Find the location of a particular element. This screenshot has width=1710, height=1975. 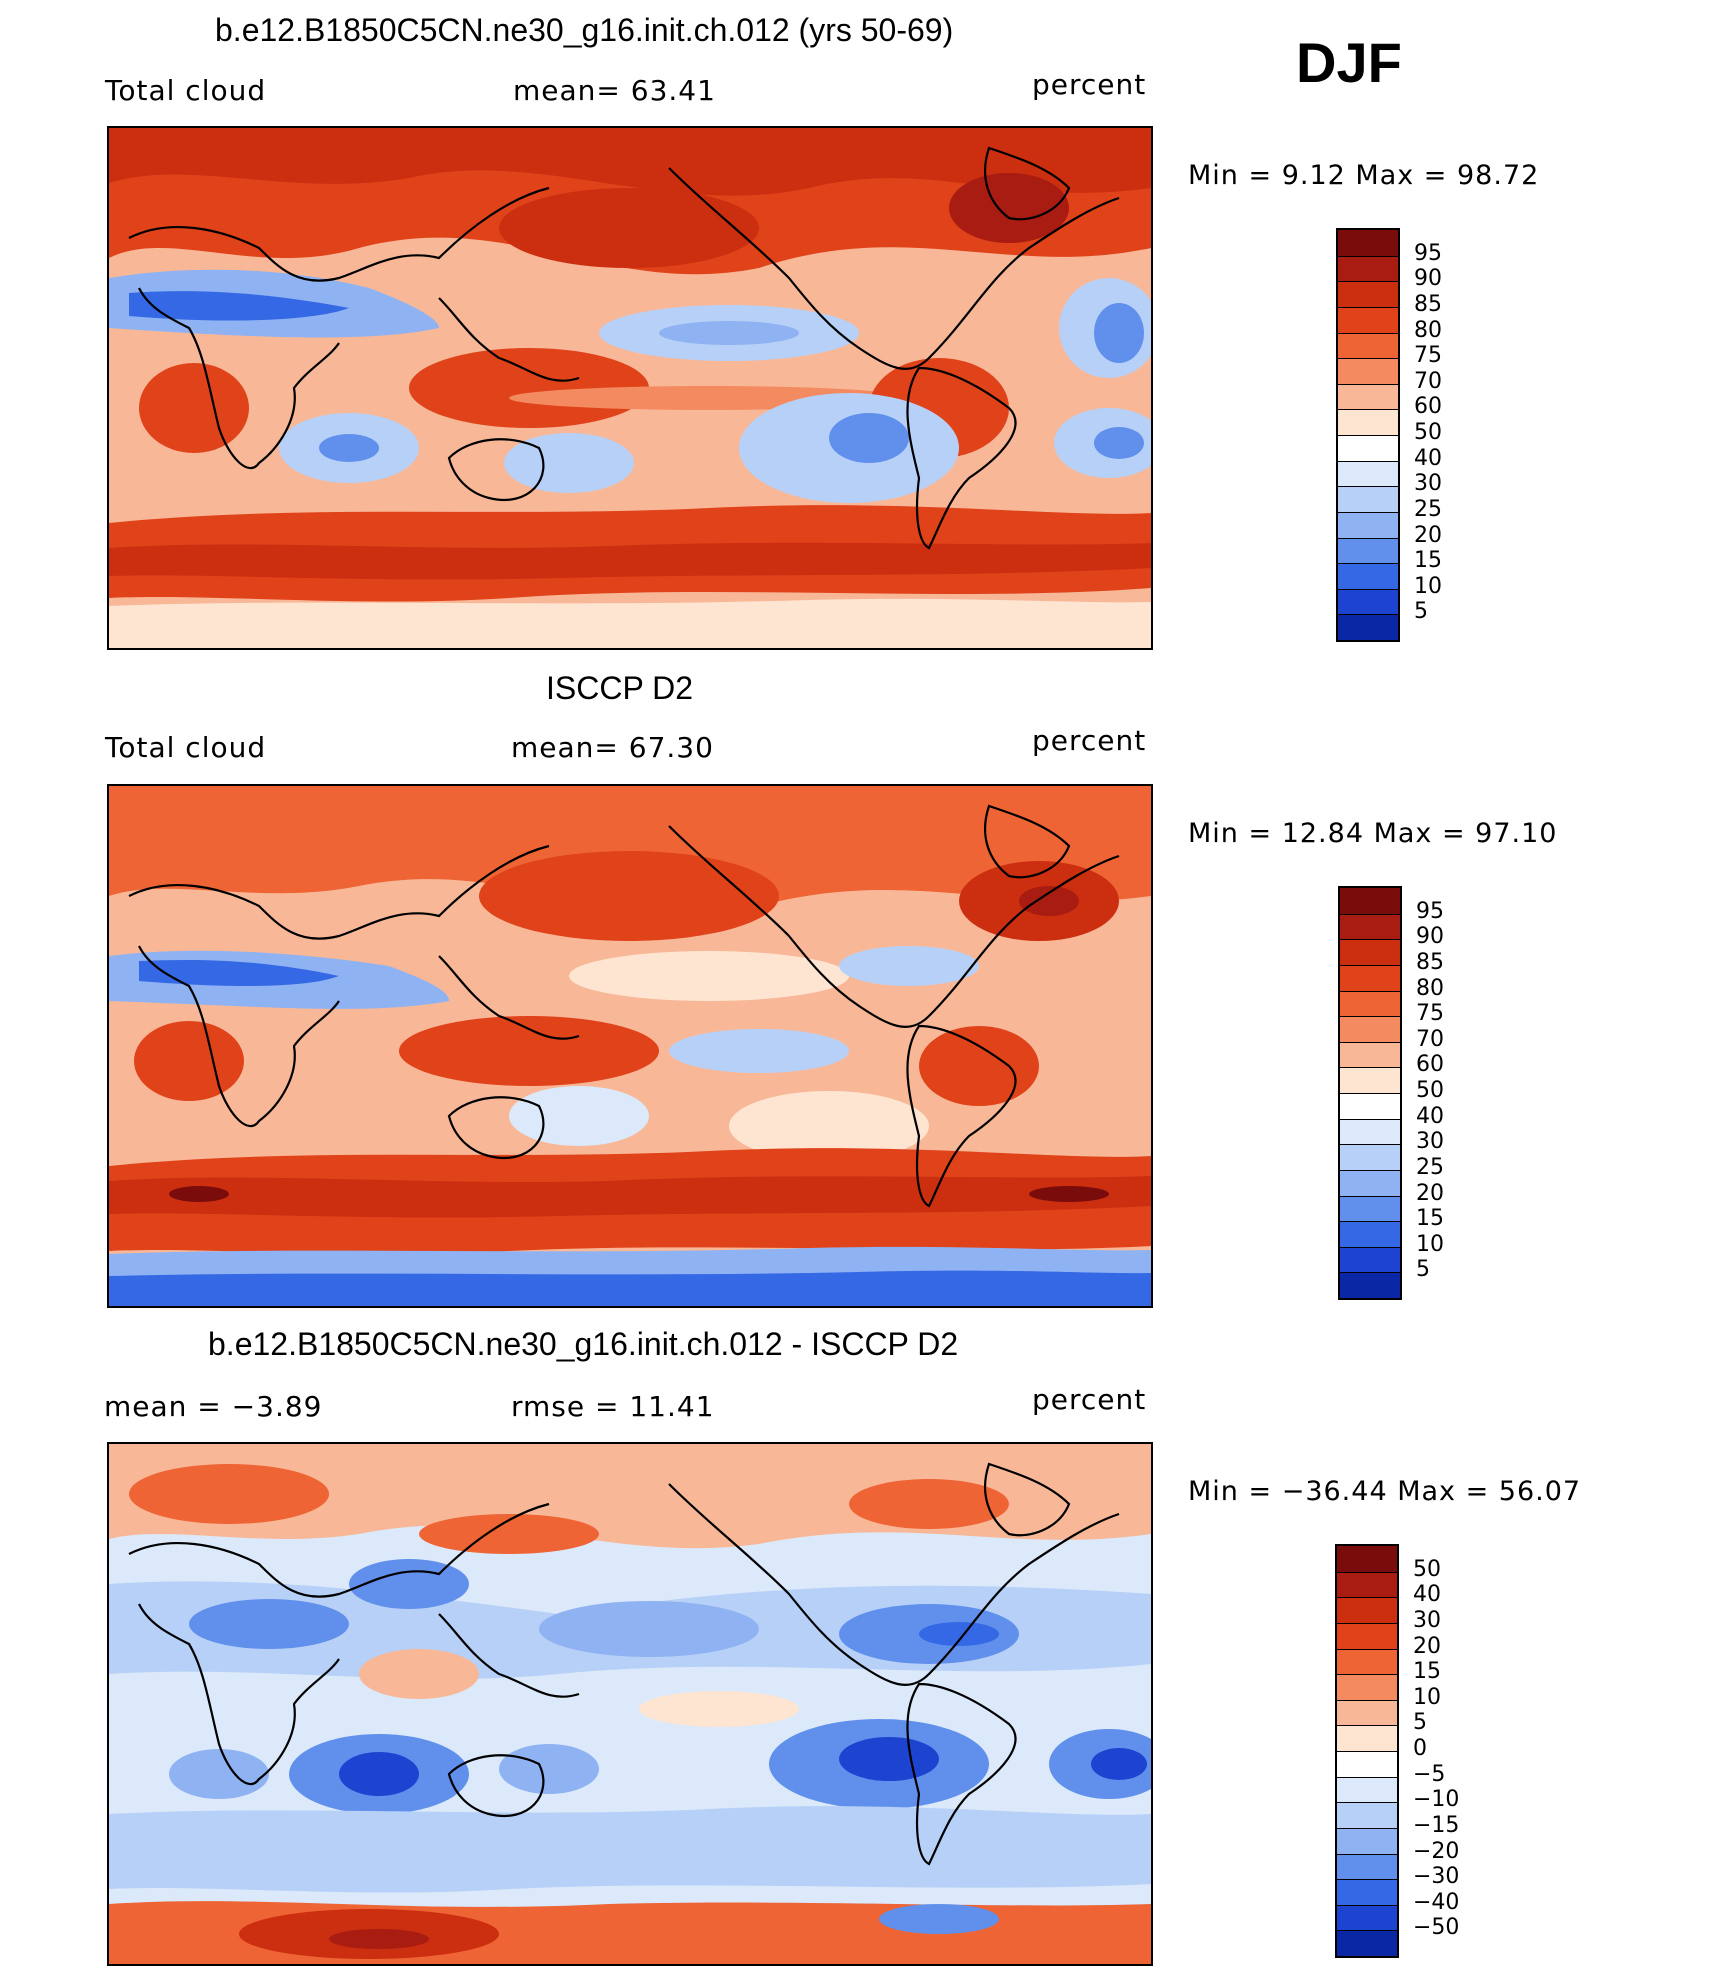

panel-2-title: ISCCP D2 is located at coordinates (620, 688).